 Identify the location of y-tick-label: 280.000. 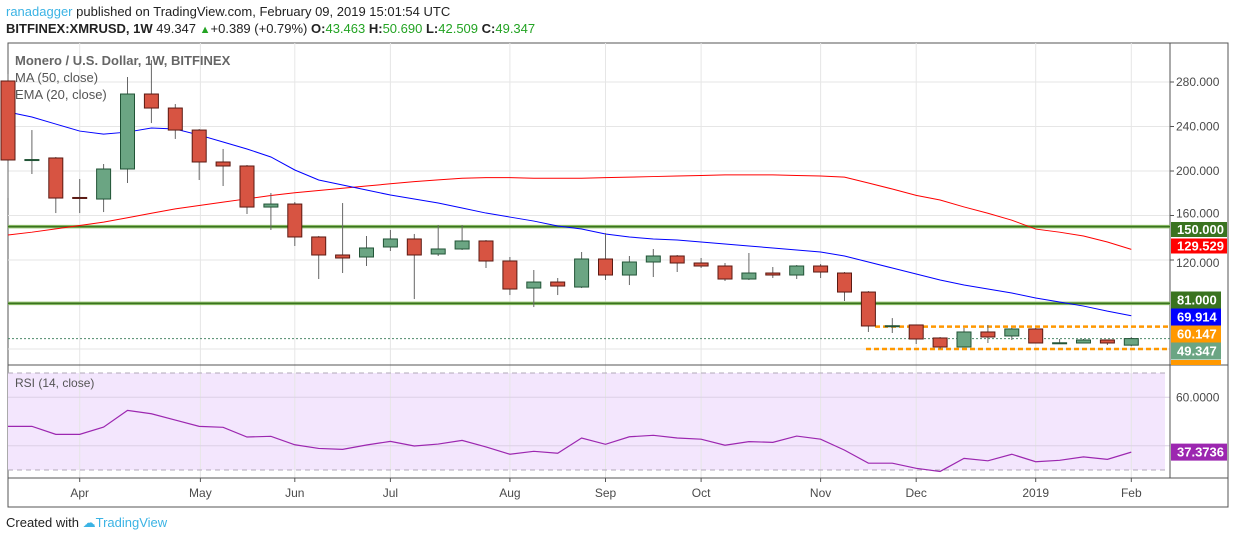
(1198, 82).